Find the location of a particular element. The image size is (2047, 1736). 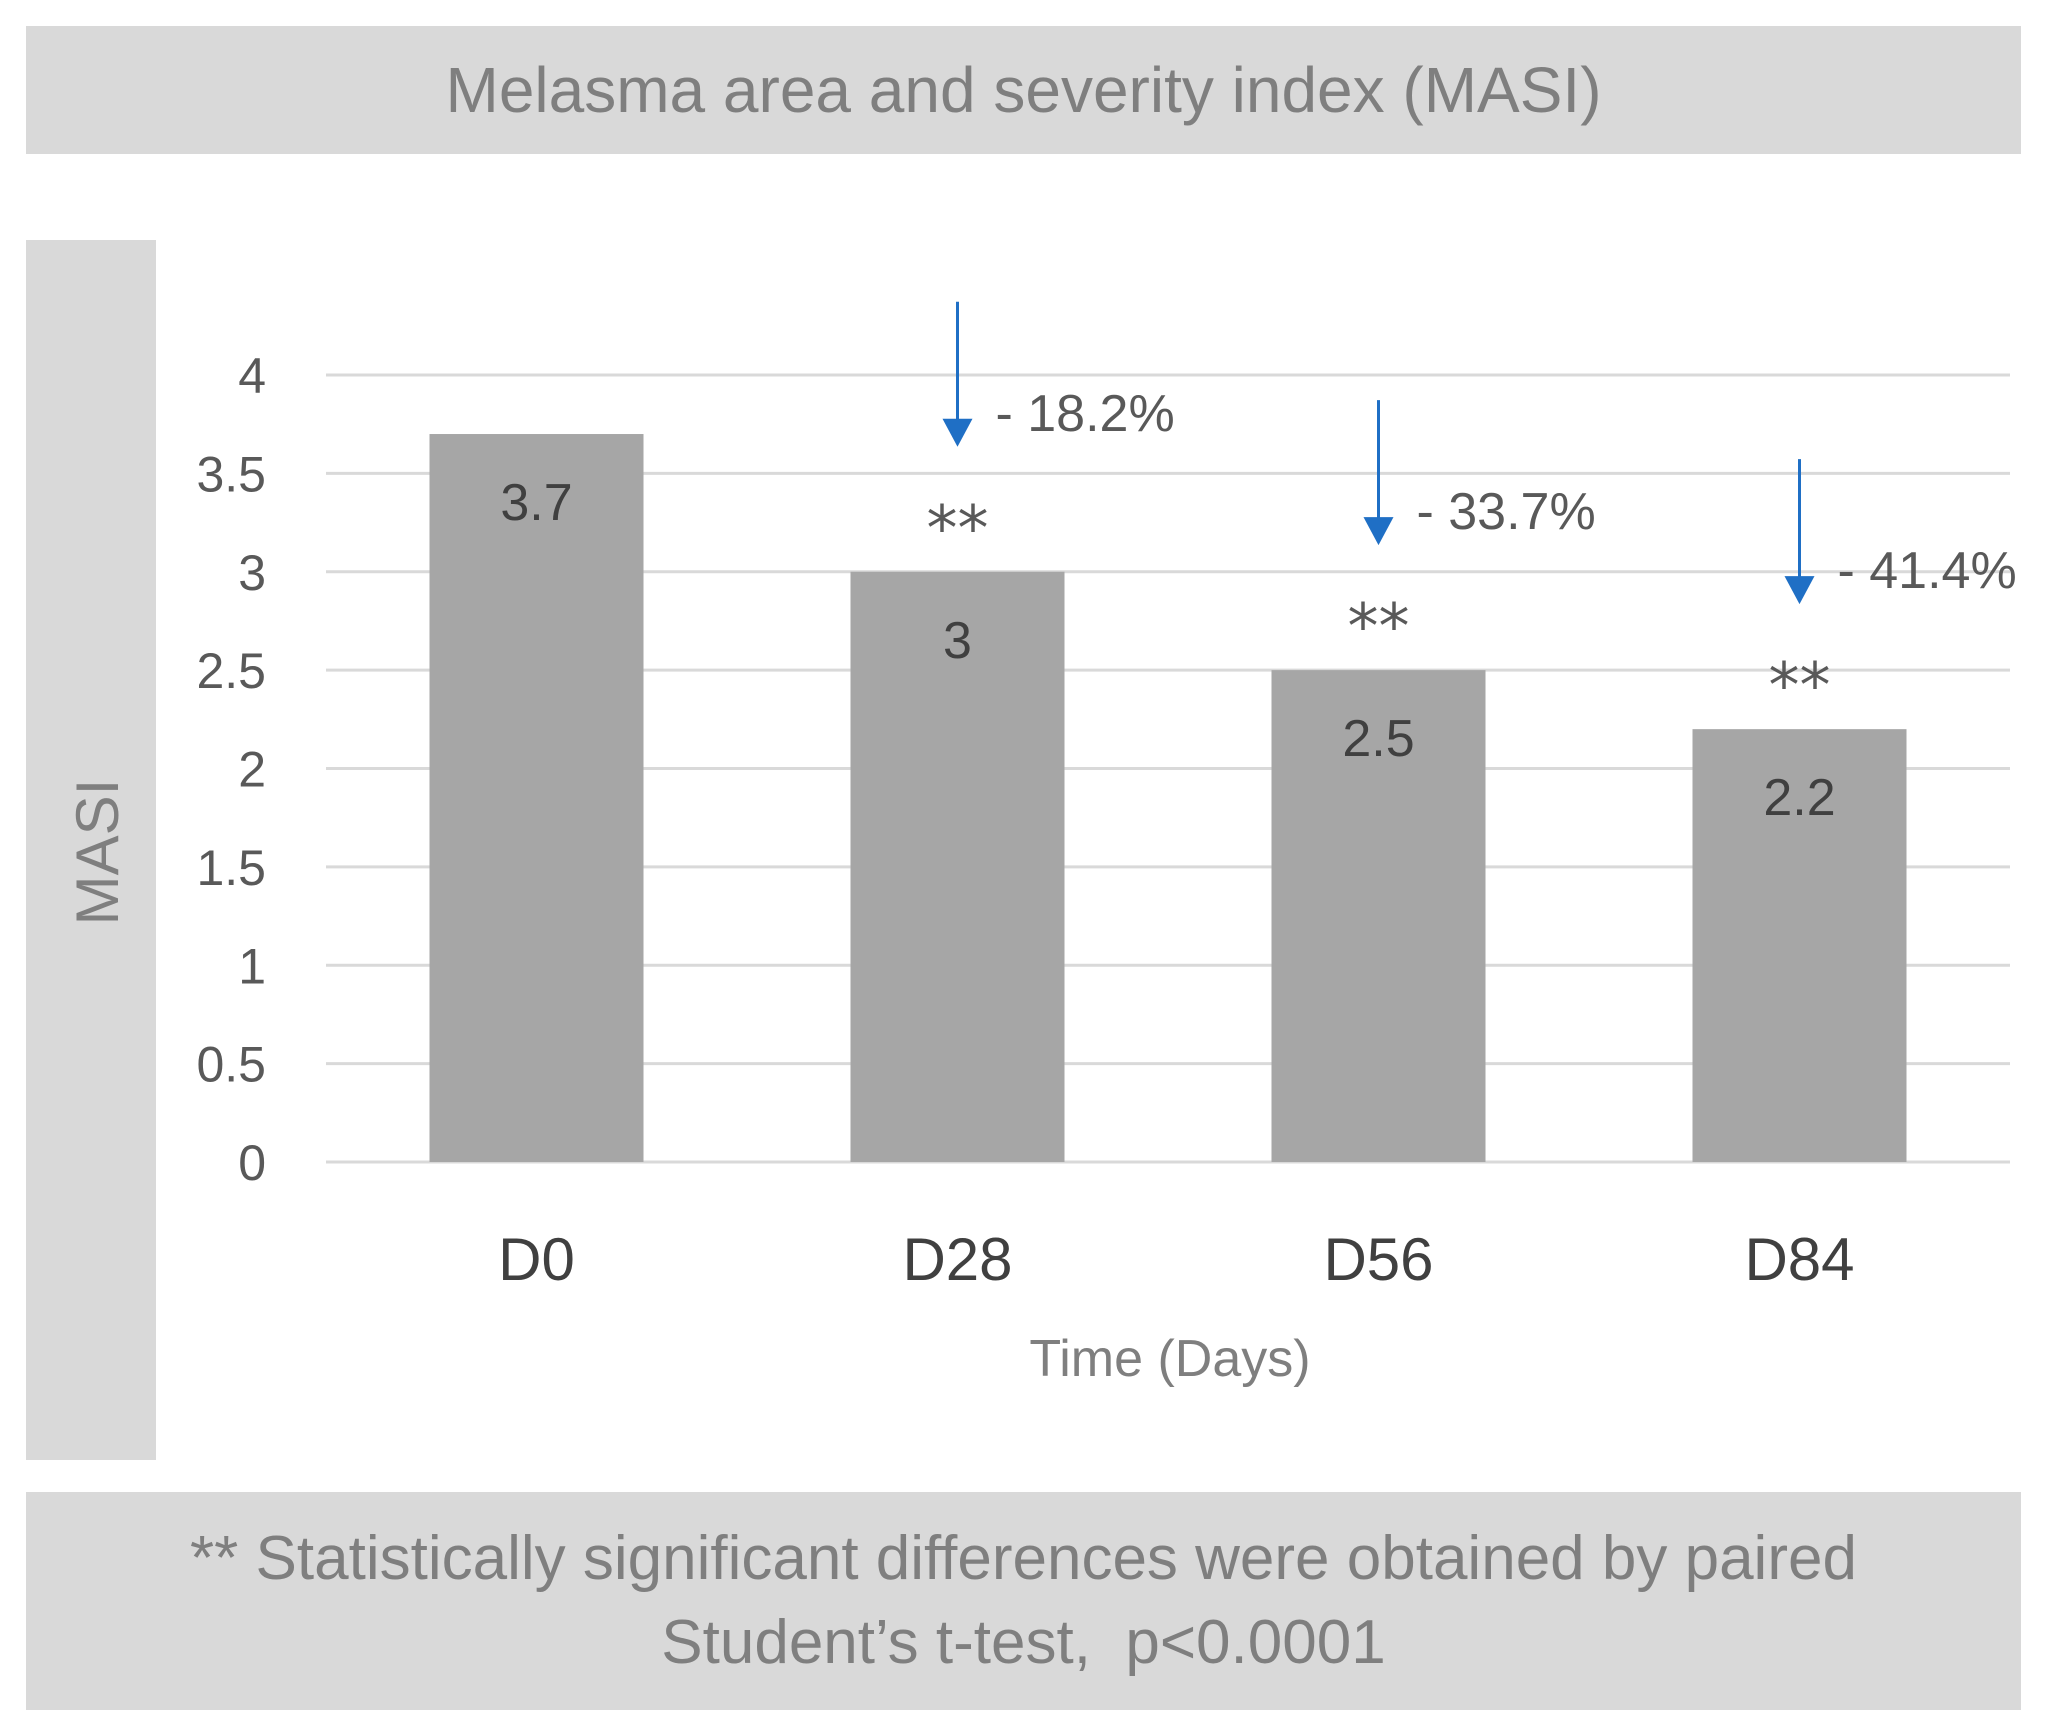

change-label: - 18.2% is located at coordinates (1085, 414).